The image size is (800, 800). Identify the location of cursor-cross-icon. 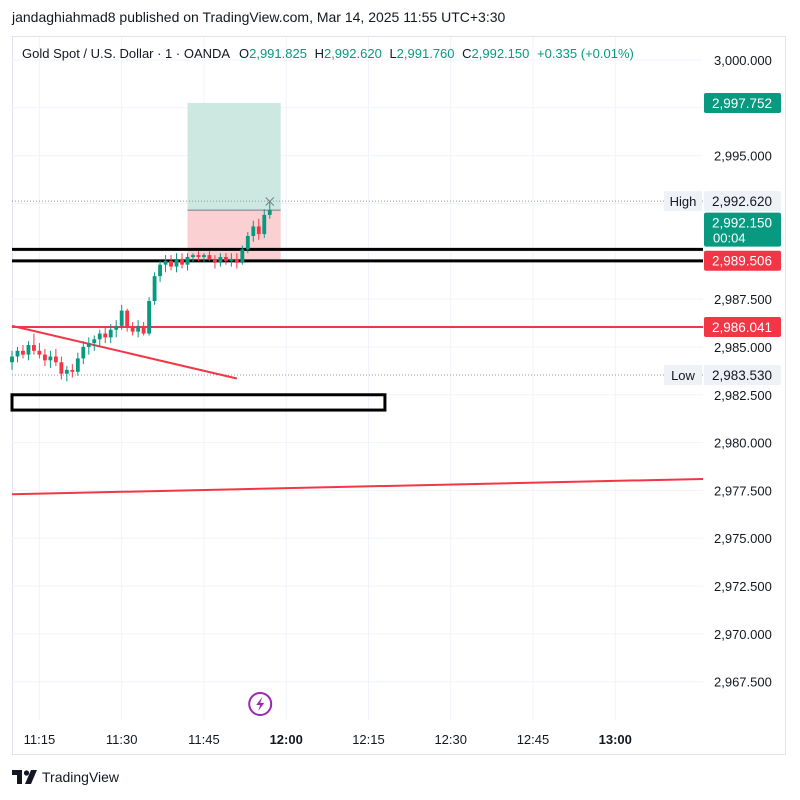
(270, 201).